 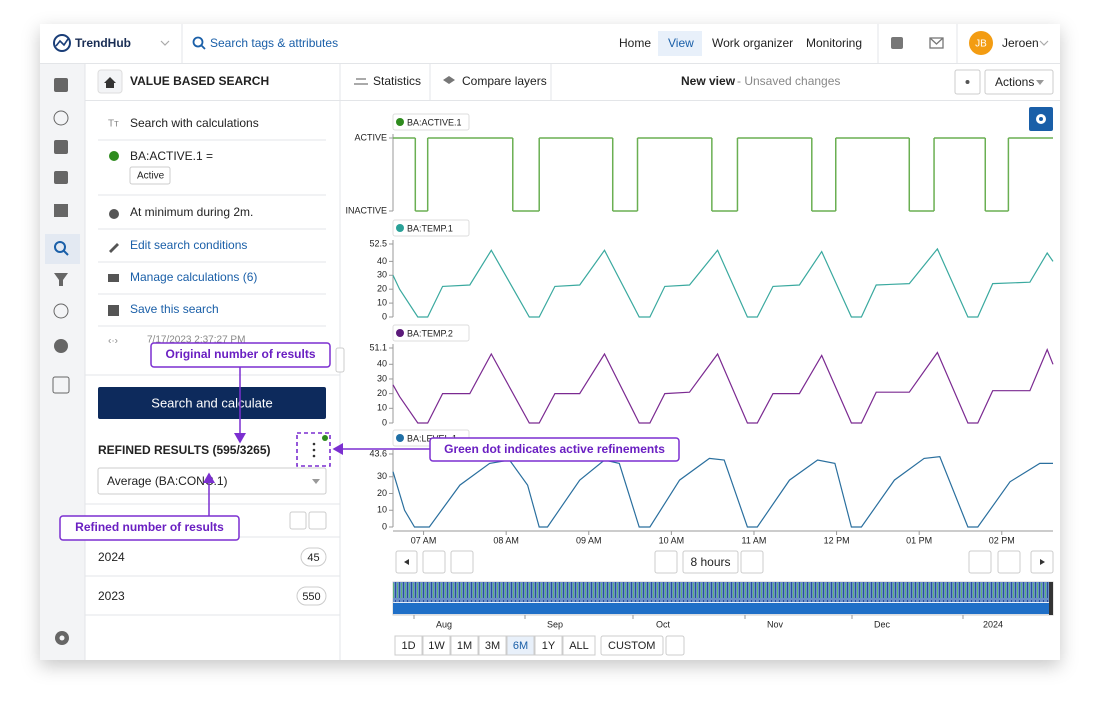 What do you see at coordinates (666, 562) in the screenshot?
I see `nav-zoom` at bounding box center [666, 562].